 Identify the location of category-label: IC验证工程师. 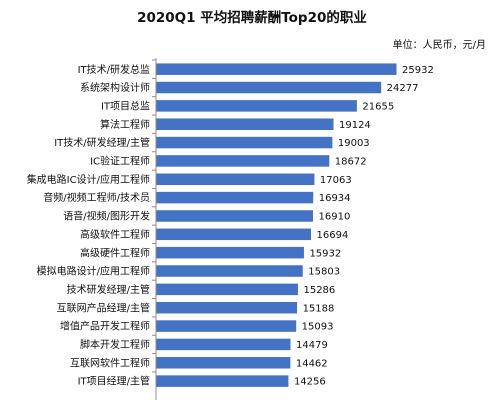
(120, 161).